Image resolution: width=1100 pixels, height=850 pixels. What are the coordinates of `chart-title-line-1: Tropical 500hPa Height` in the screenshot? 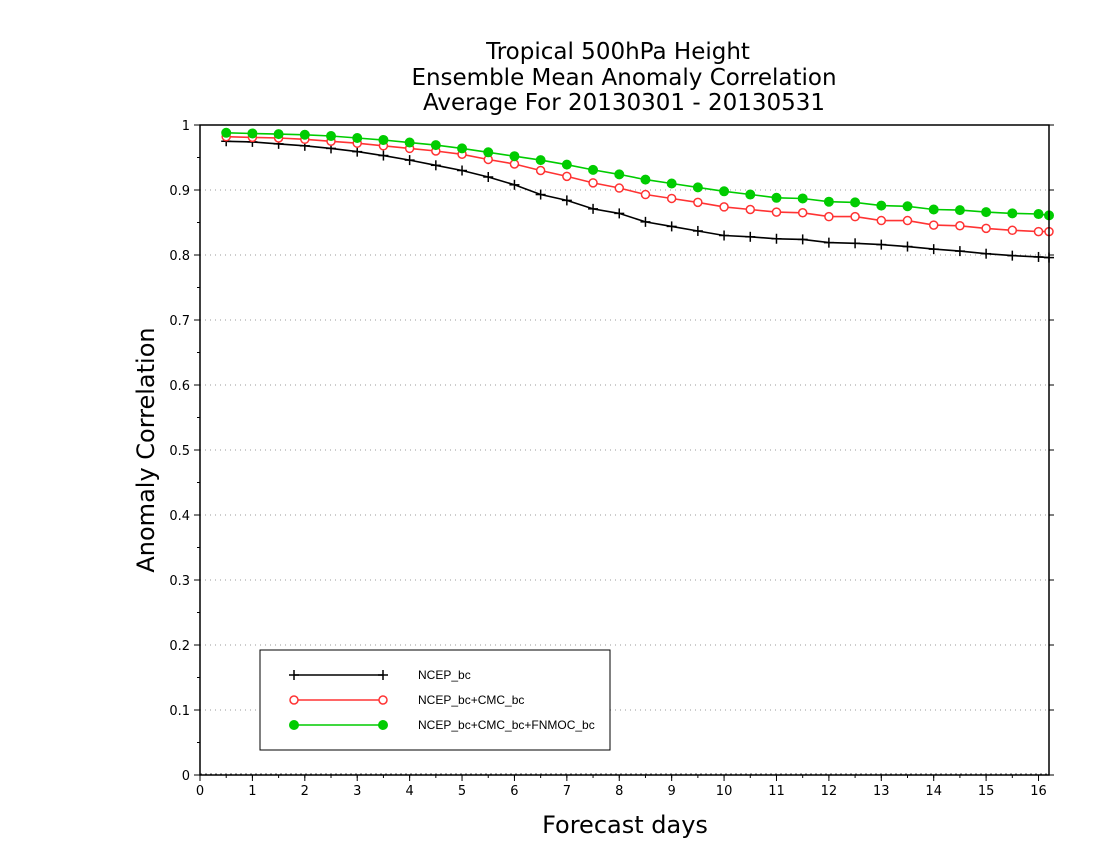 It's located at (617, 52).